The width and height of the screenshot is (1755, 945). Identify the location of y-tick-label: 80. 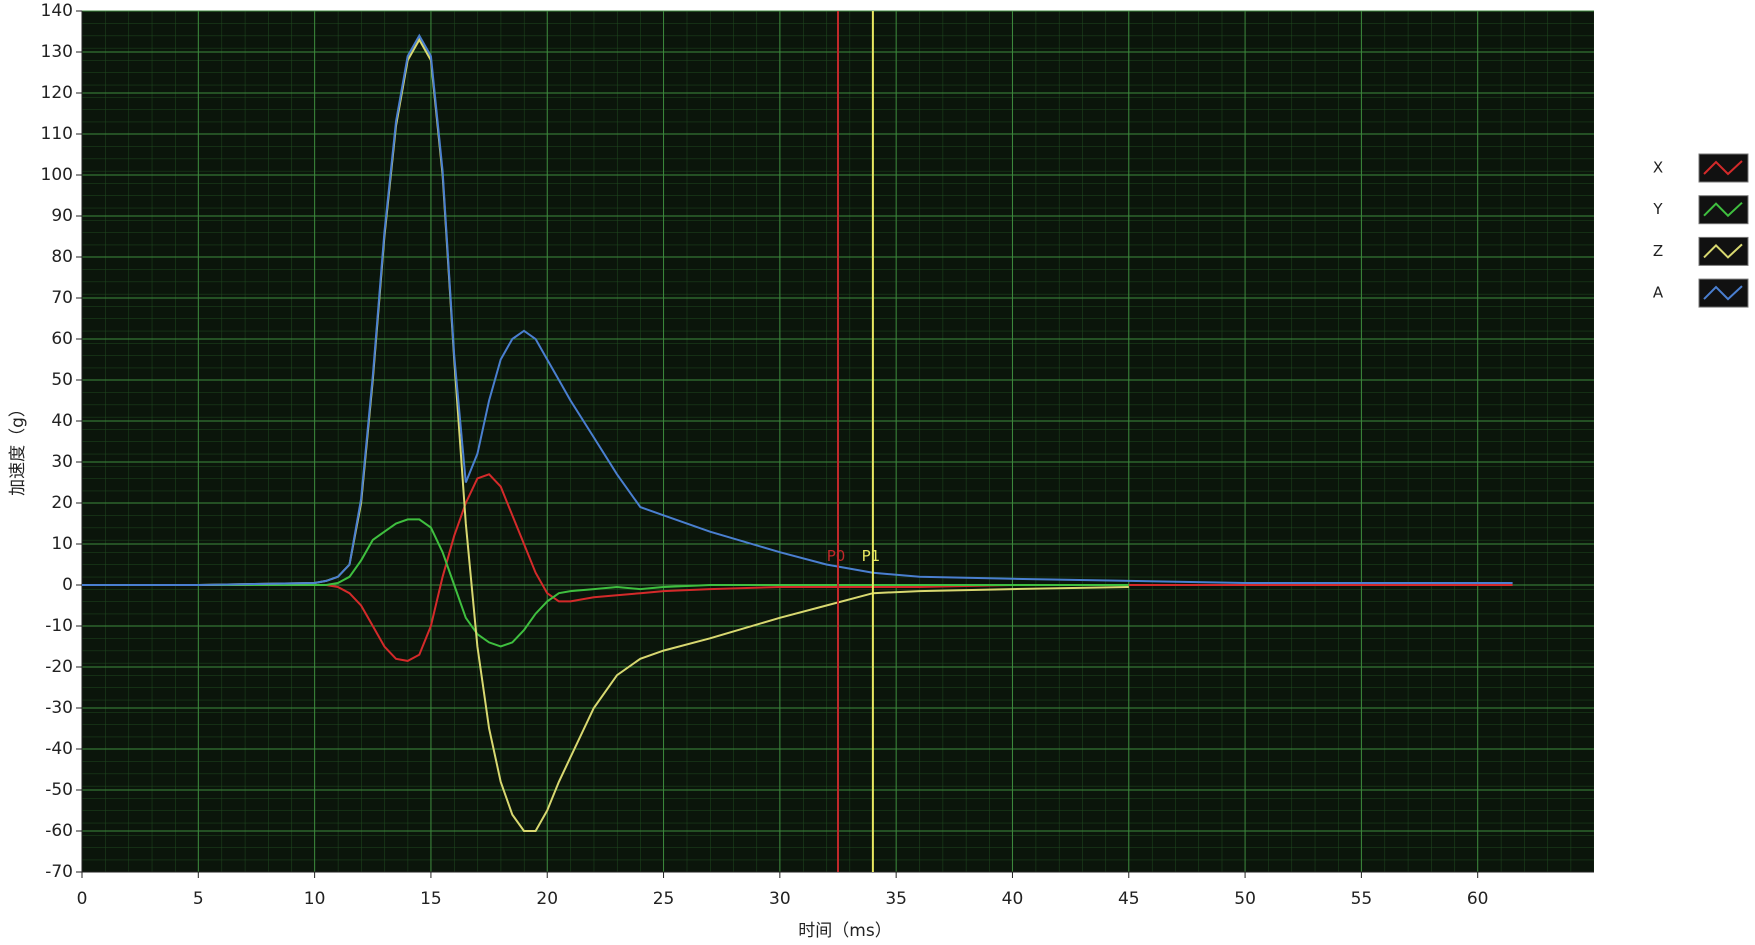
(62, 257).